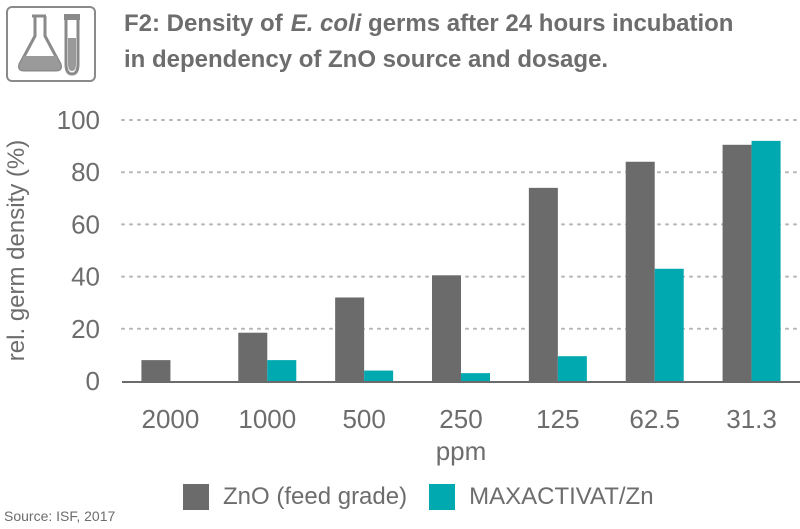  I want to click on flask-liquid, so click(40, 63).